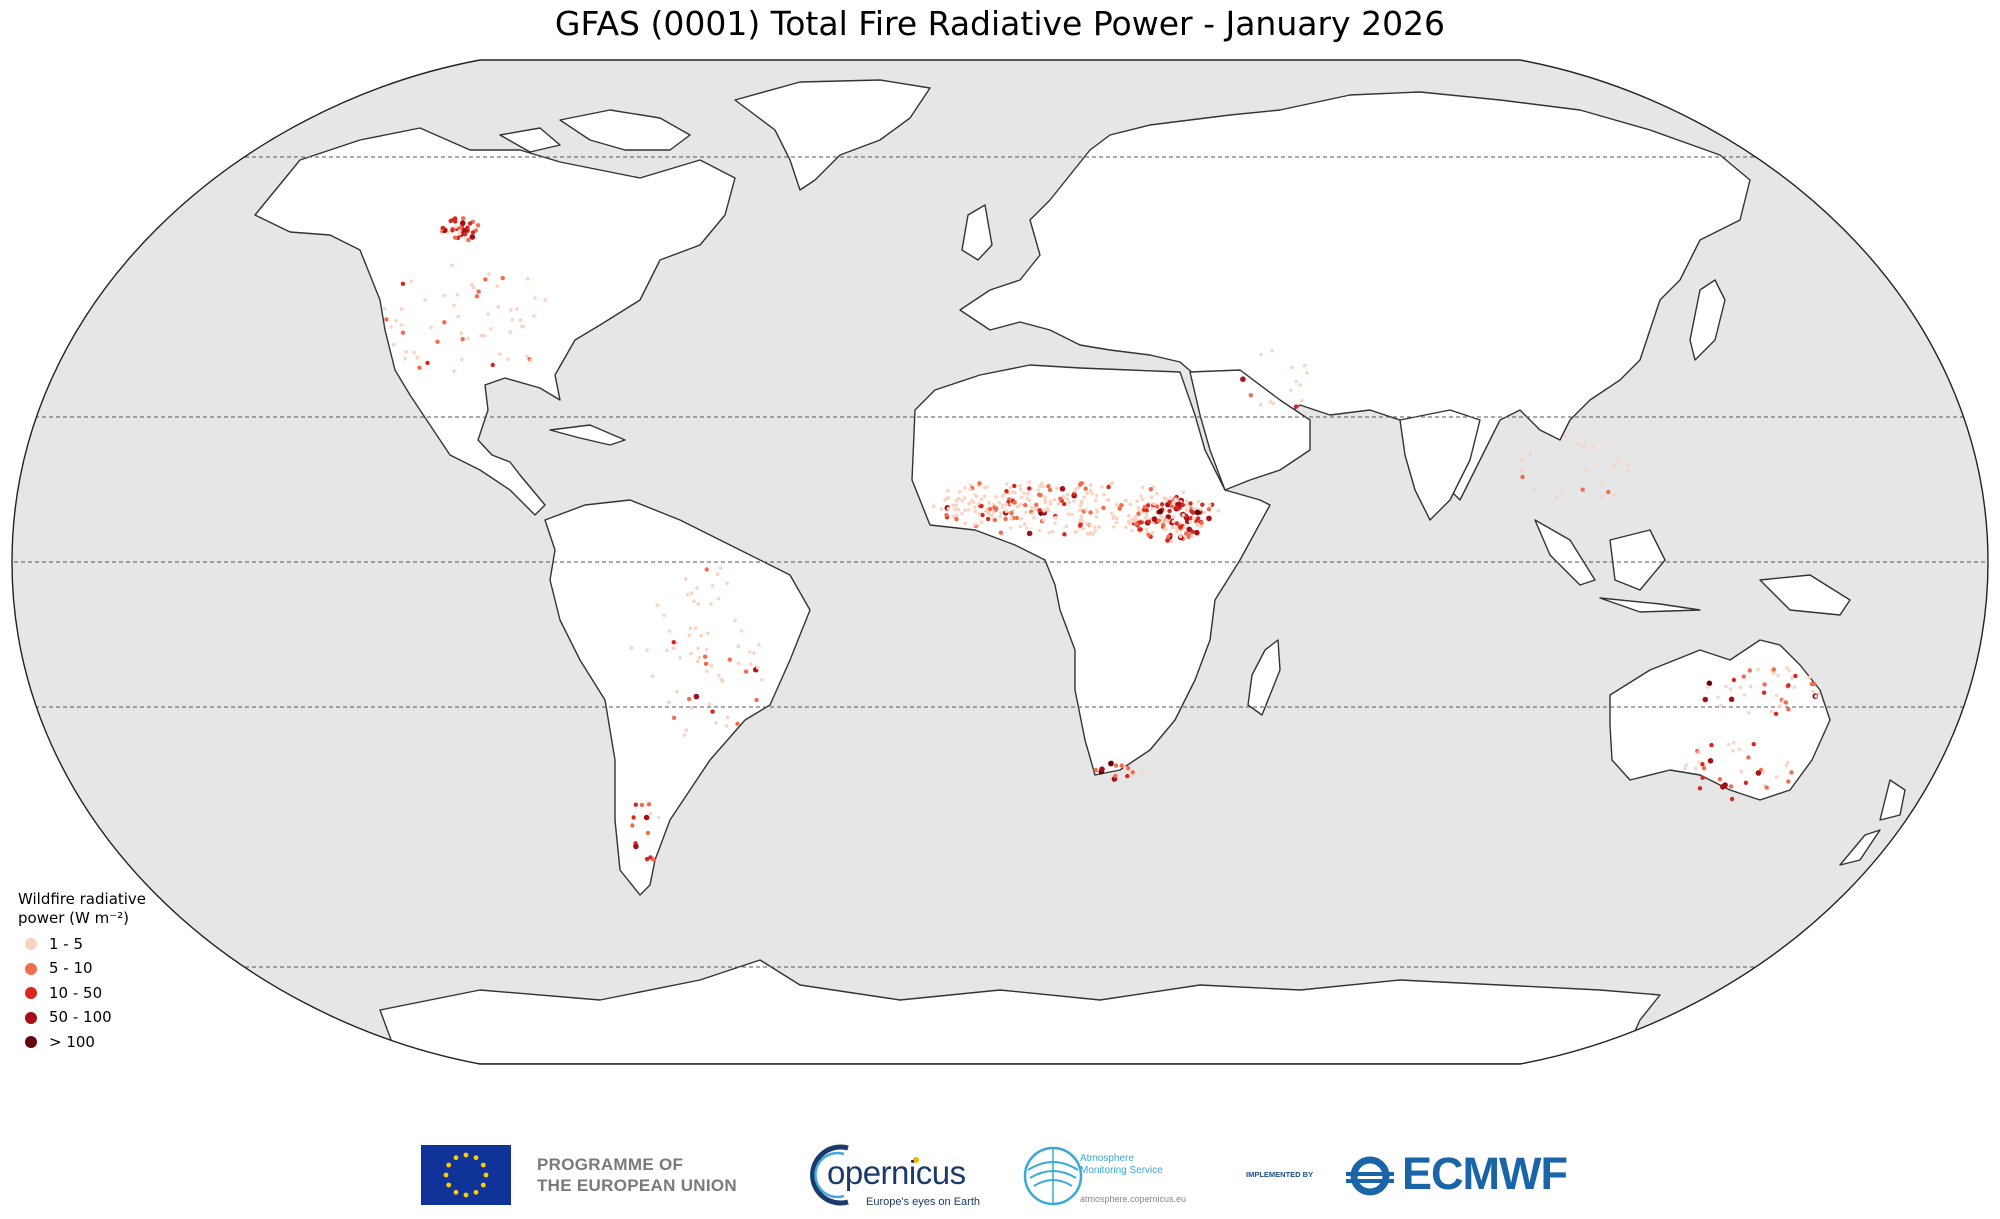 The width and height of the screenshot is (2000, 1219). I want to click on cuba, so click(587, 435).